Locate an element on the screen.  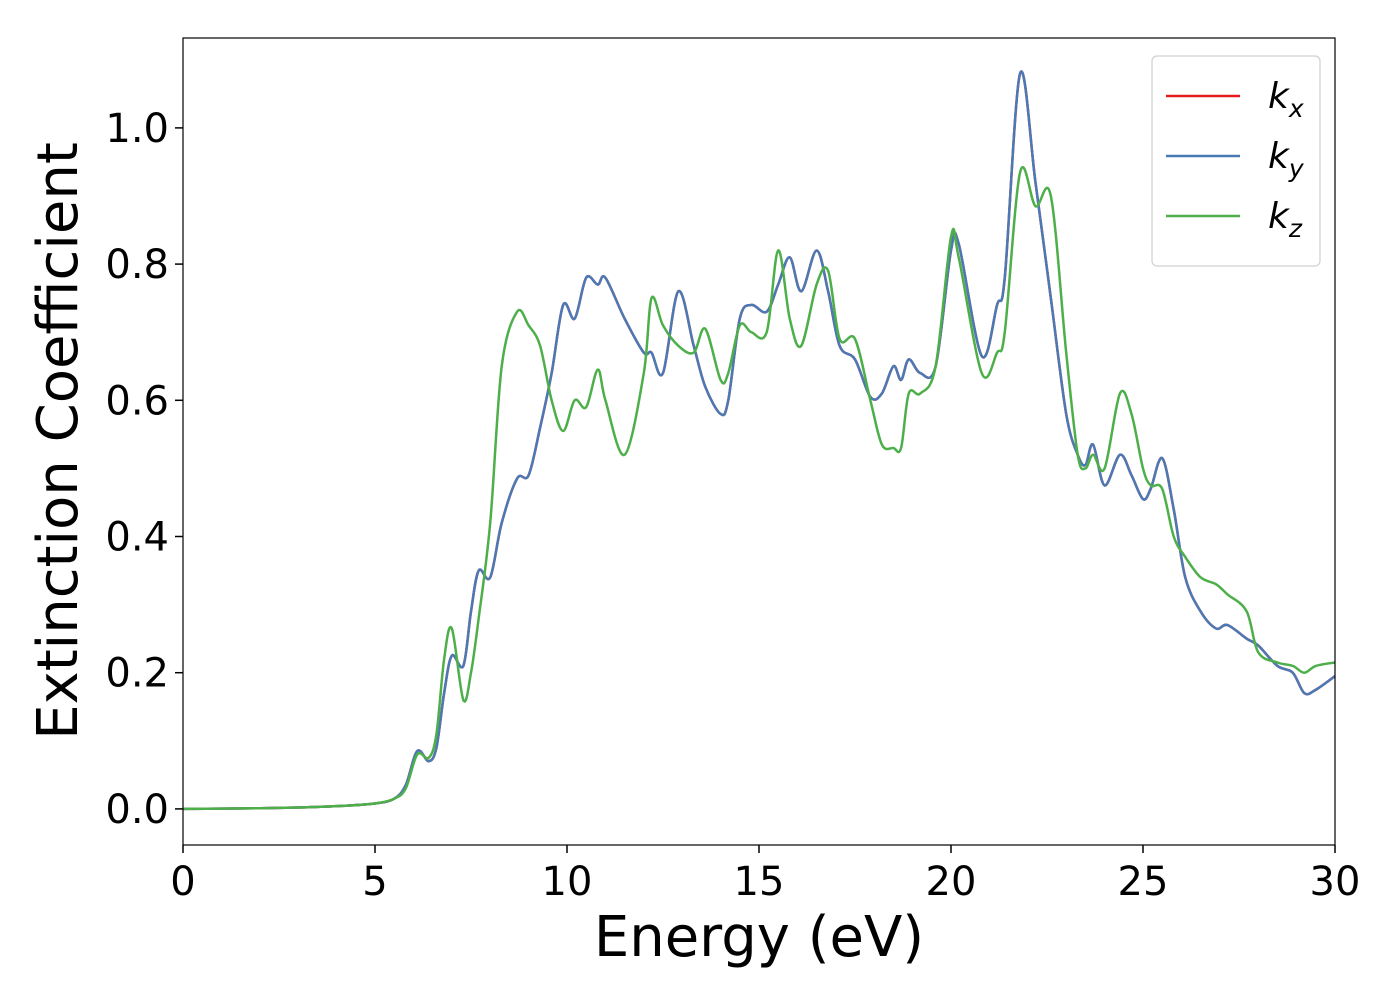
y-tick-label: 0.0 is located at coordinates (137, 810).